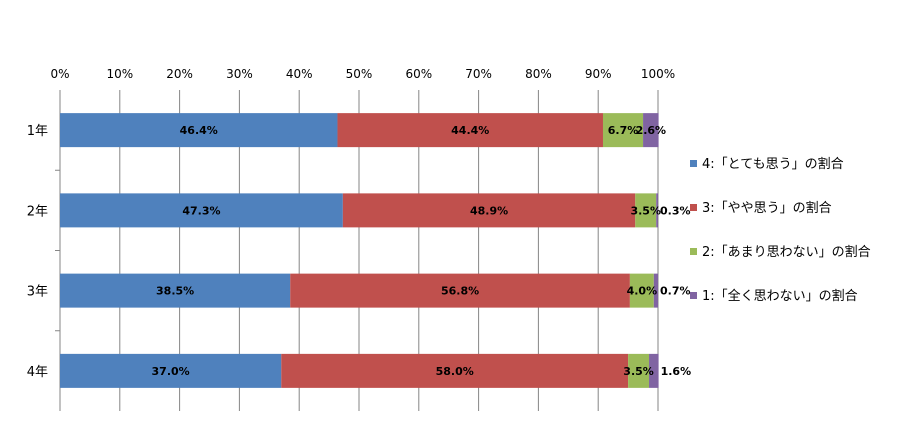 Image resolution: width=900 pixels, height=433 pixels. Describe the element at coordinates (478, 74) in the screenshot. I see `x-tick-label: 70%` at that location.